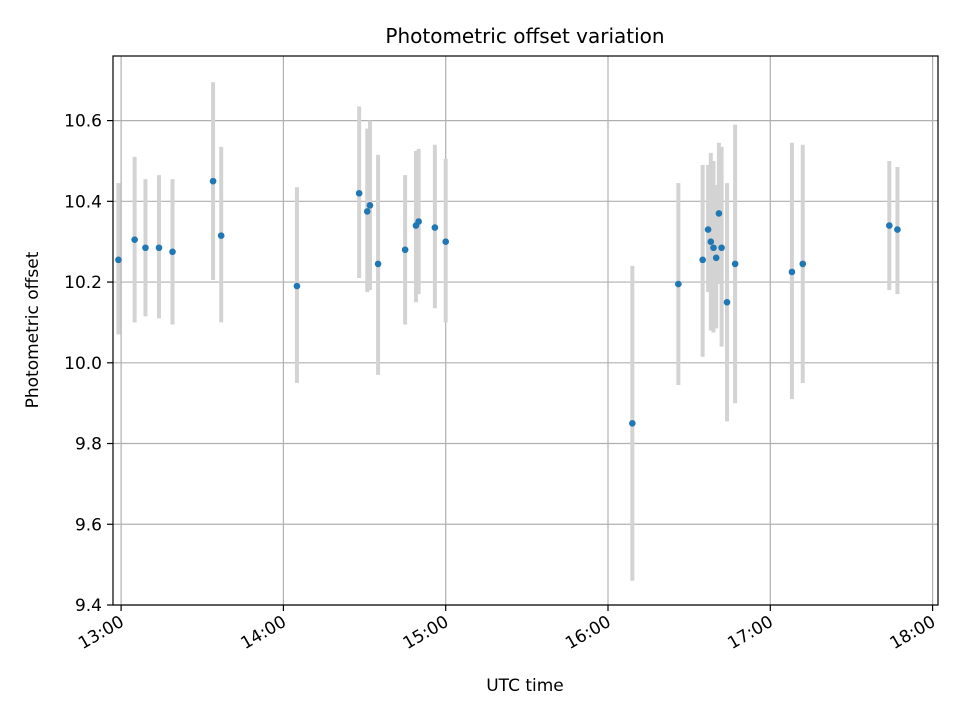 The width and height of the screenshot is (960, 720). Describe the element at coordinates (83, 202) in the screenshot. I see `y-tick-label: 10.4` at that location.